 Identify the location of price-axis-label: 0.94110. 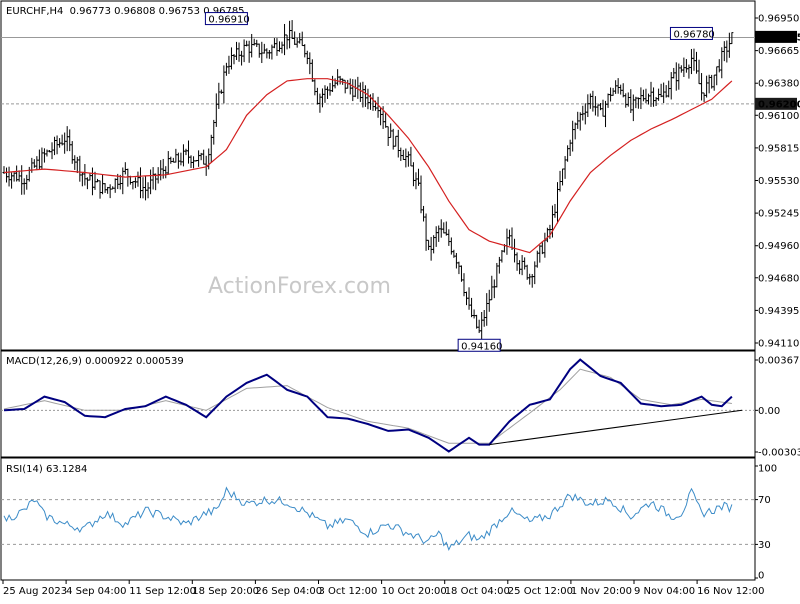
(778, 344).